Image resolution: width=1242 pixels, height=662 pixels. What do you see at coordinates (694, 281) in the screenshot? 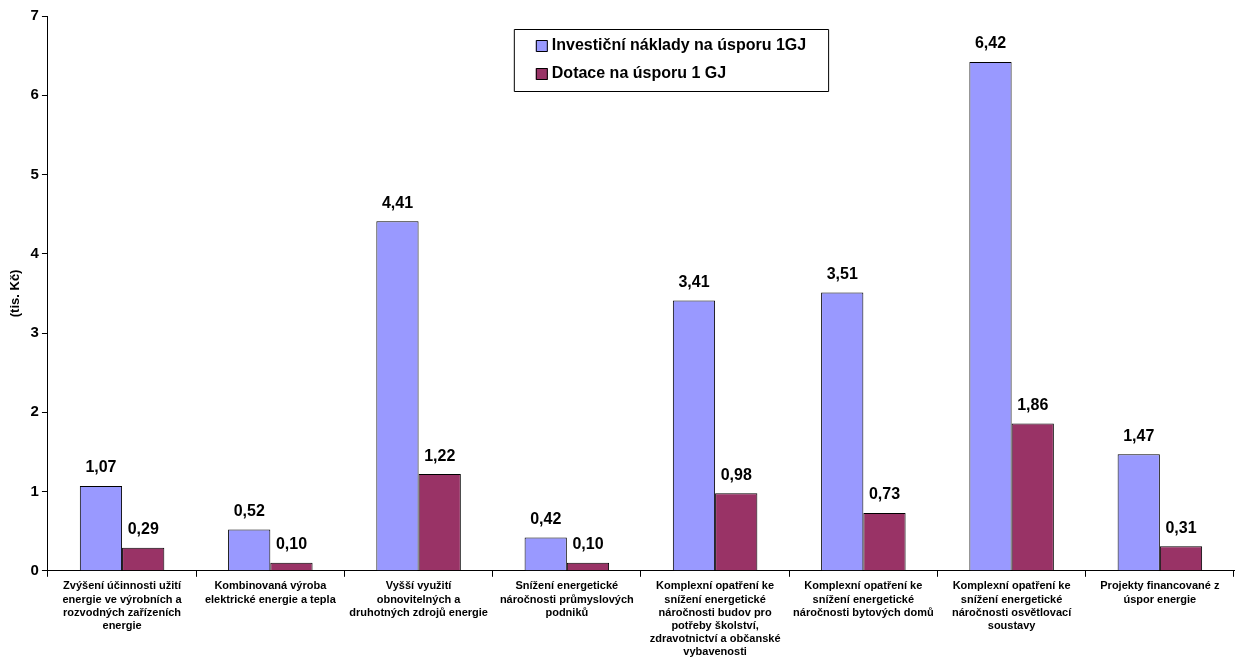
I see `data-label: 3,41` at bounding box center [694, 281].